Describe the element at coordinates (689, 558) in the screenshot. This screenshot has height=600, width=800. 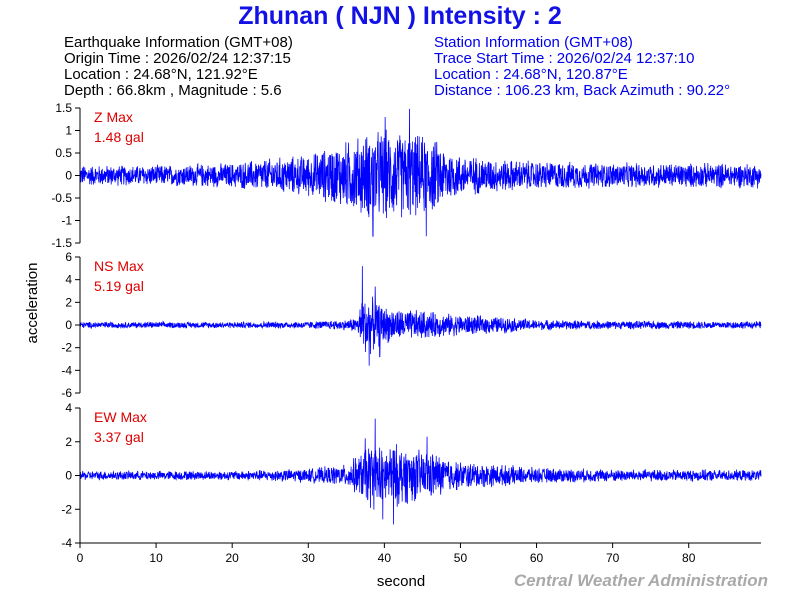
I see `x-tick-label: 80` at that location.